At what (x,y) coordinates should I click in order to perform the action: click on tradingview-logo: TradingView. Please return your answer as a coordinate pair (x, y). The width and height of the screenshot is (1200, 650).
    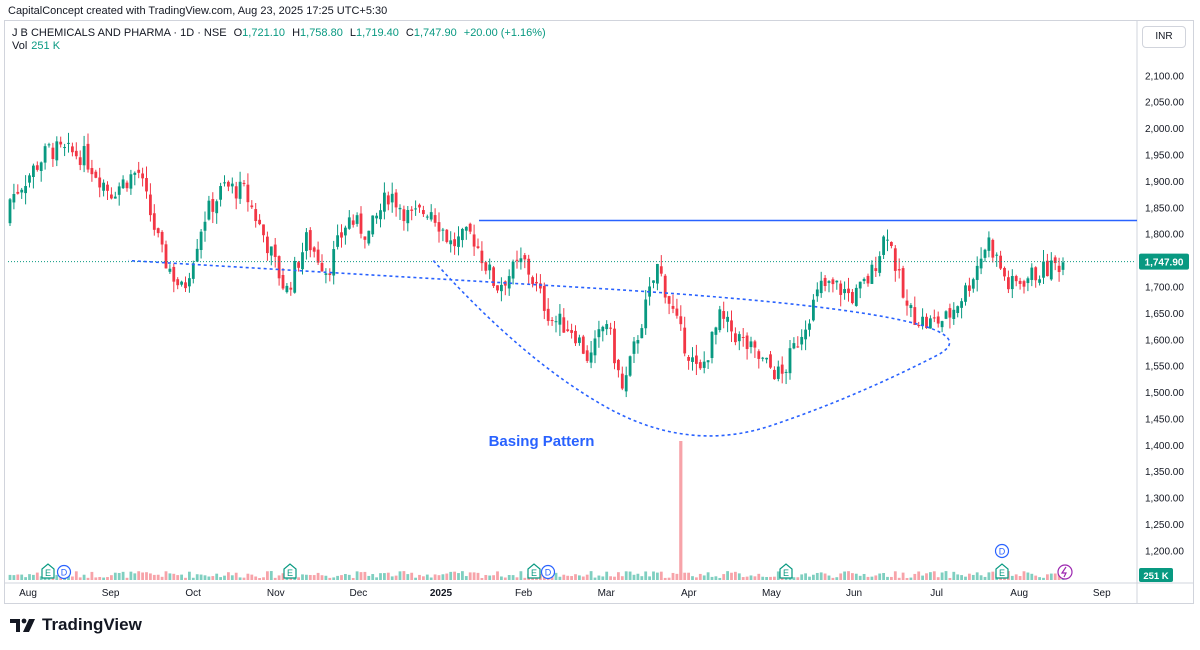
    Looking at the image, I should click on (76, 625).